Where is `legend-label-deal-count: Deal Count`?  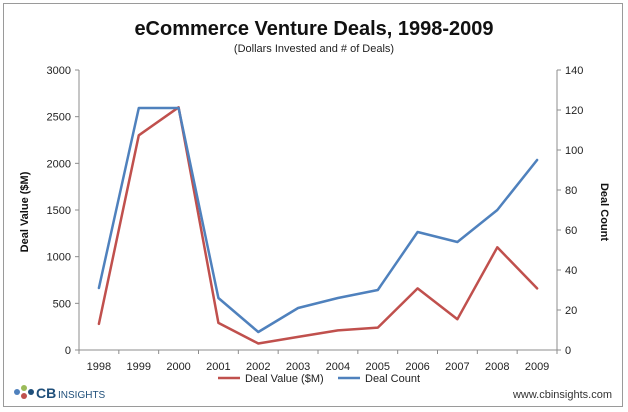 legend-label-deal-count: Deal Count is located at coordinates (392, 379).